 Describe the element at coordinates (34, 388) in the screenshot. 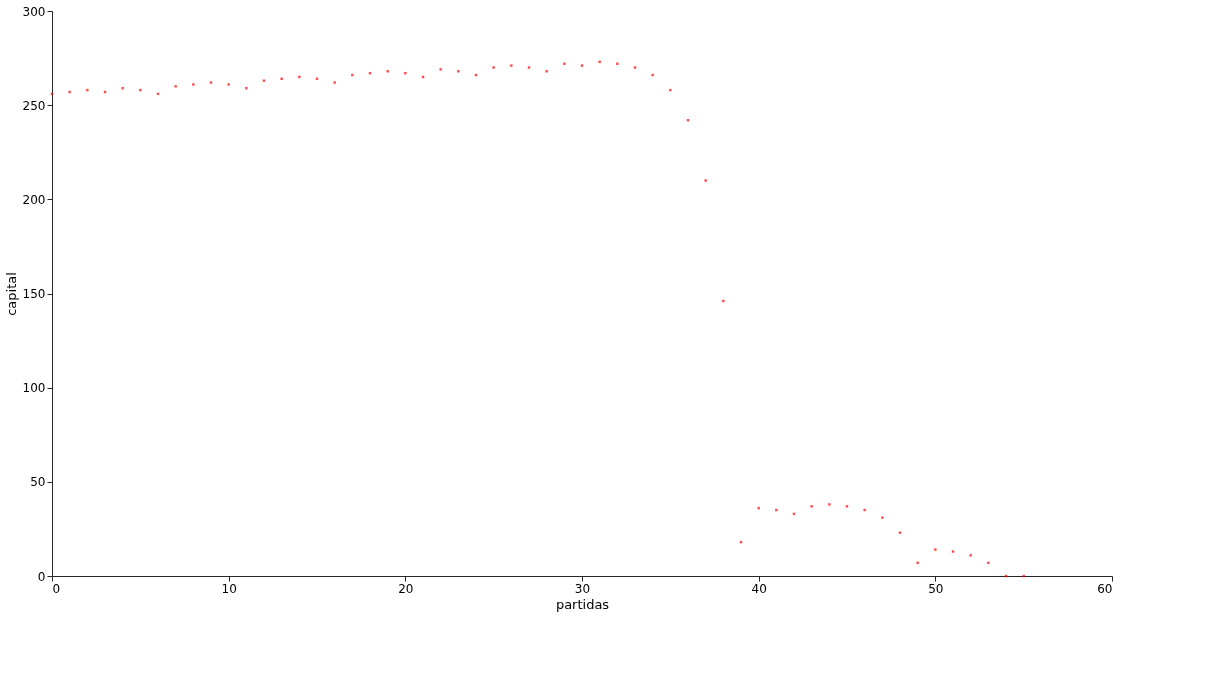

I see `y-tick-label: 100` at that location.